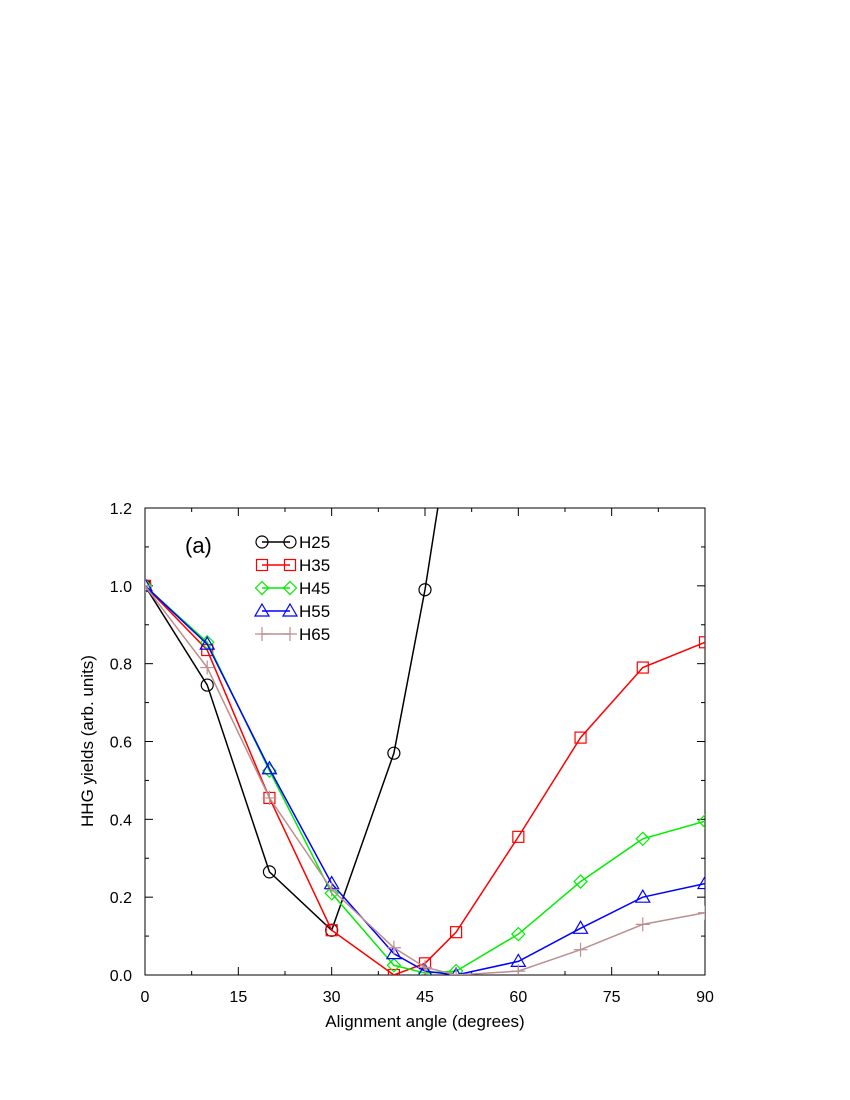  I want to click on legend-item-h45: H45, so click(292, 588).